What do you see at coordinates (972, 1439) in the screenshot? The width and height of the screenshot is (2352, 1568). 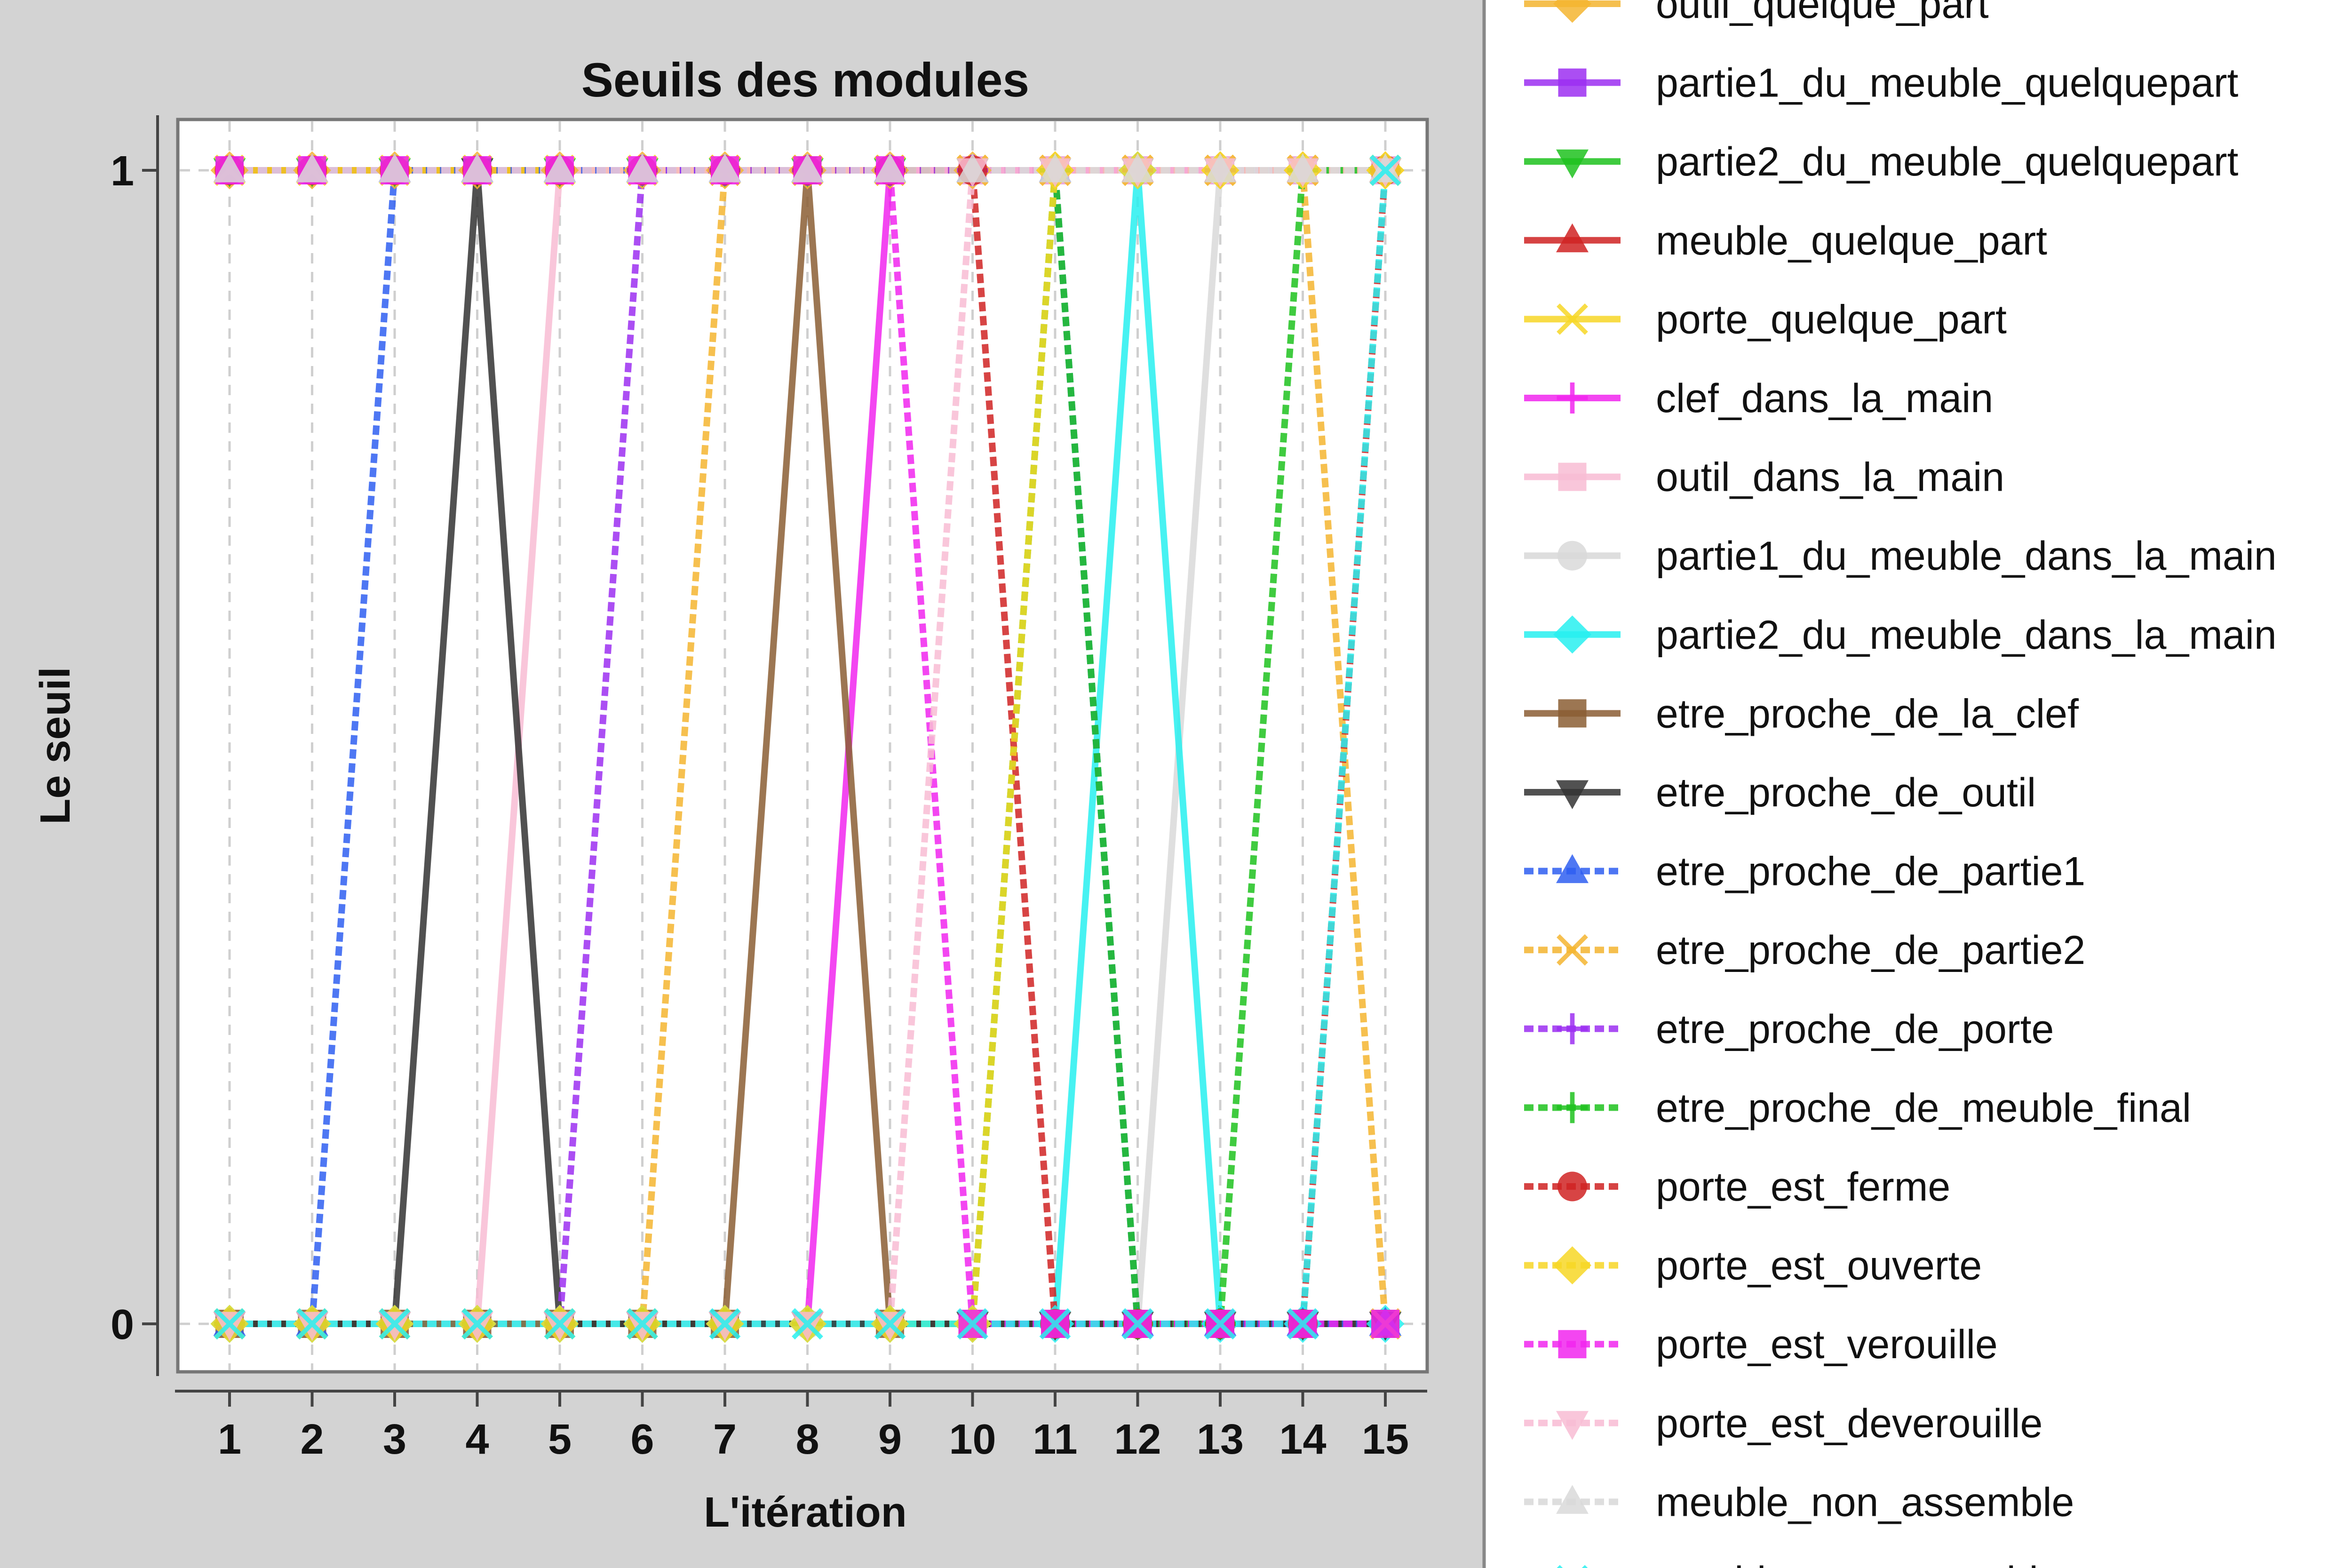 I see `x-tick-label: 10` at bounding box center [972, 1439].